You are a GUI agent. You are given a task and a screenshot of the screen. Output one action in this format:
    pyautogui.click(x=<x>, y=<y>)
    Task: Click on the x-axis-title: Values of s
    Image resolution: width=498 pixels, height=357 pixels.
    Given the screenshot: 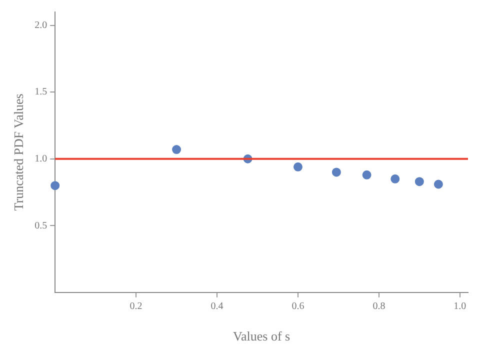 What is the action you would take?
    pyautogui.click(x=261, y=336)
    